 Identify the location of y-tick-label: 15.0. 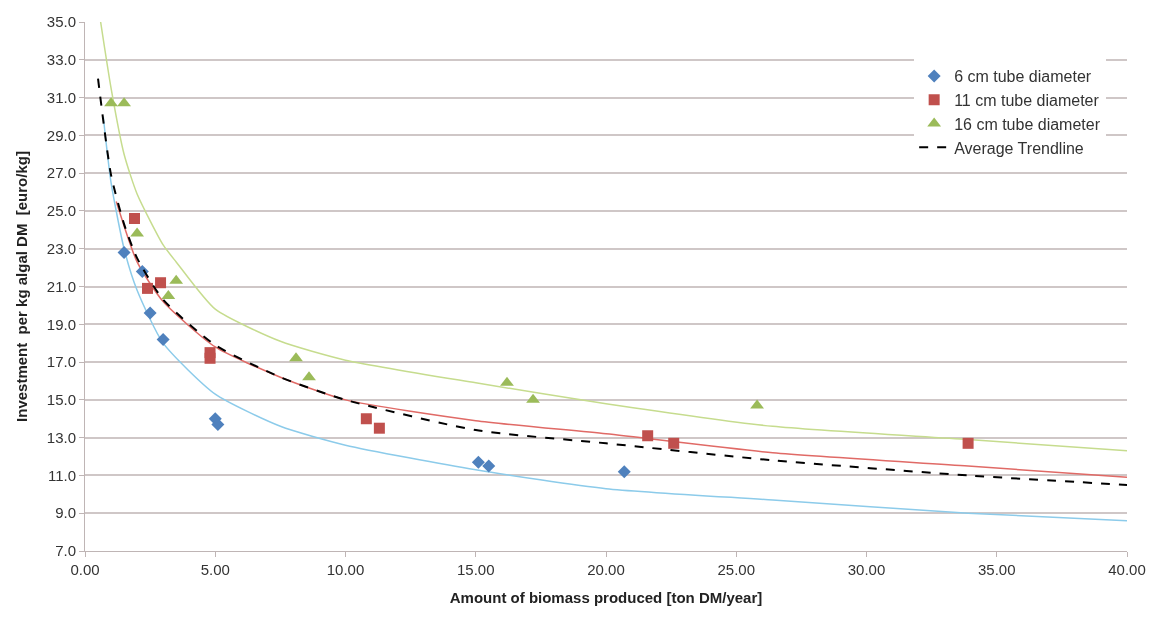
(61, 400).